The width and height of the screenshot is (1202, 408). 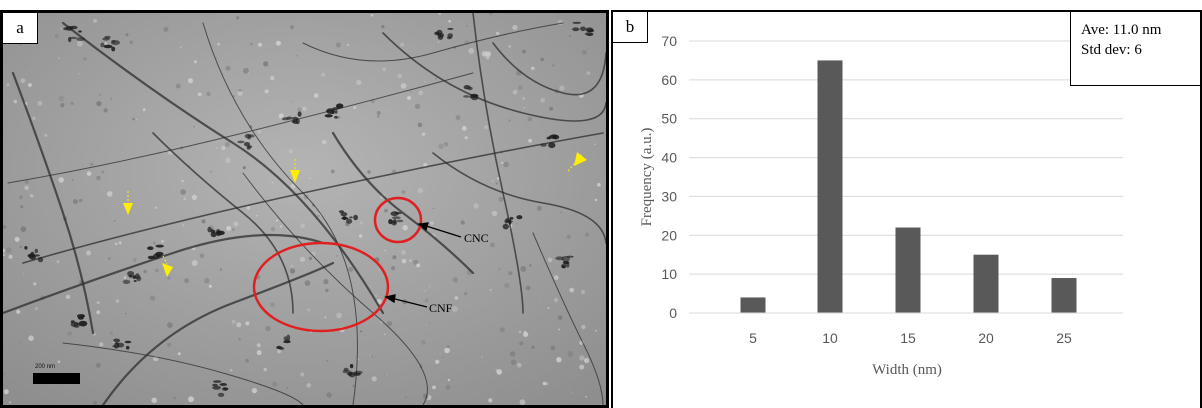 I want to click on y-tick-label: 30, so click(x=669, y=196).